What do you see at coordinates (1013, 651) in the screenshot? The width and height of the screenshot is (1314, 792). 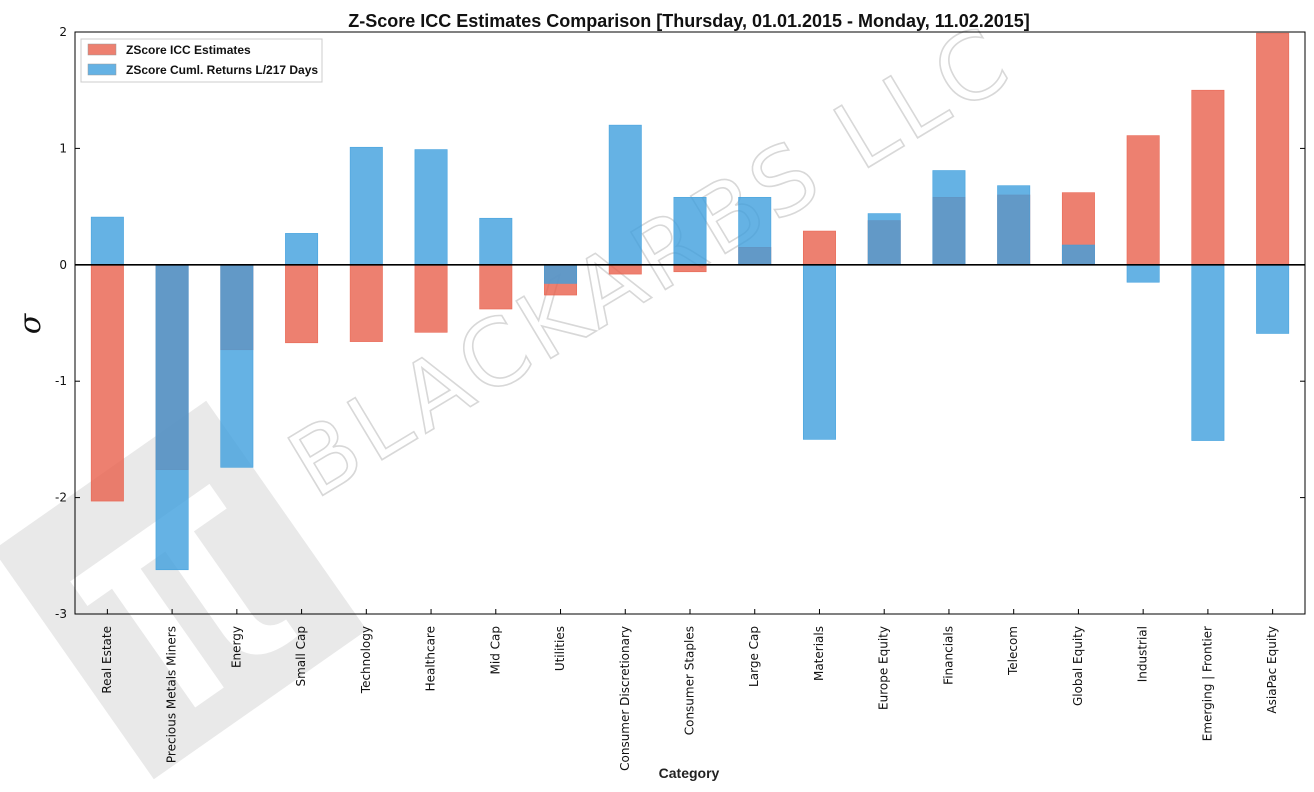 I see `x-tick-label-14: Telecom` at bounding box center [1013, 651].